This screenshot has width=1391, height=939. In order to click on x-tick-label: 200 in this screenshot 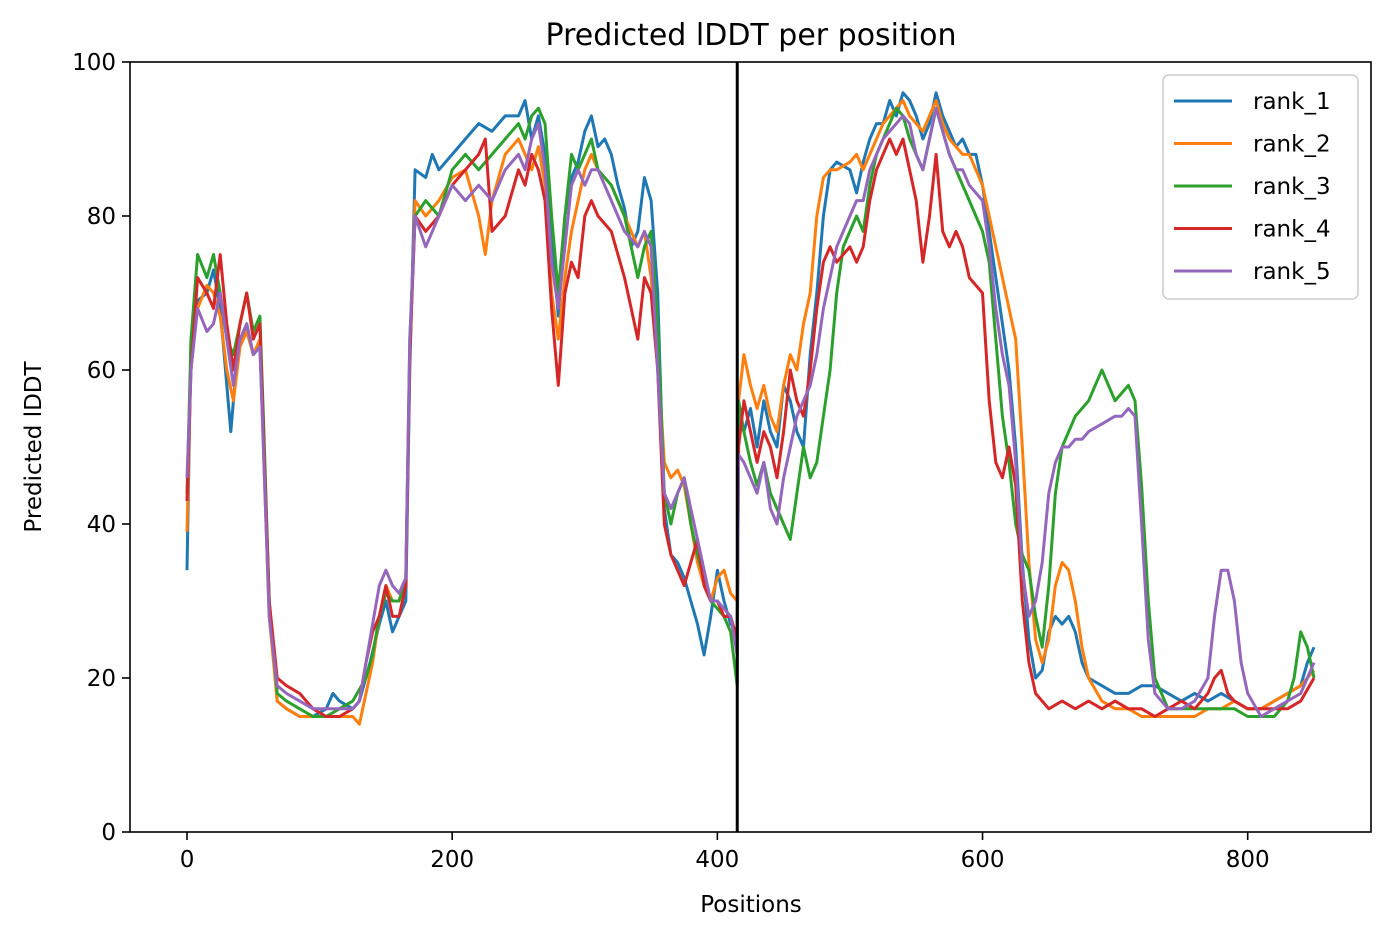, I will do `click(452, 860)`.